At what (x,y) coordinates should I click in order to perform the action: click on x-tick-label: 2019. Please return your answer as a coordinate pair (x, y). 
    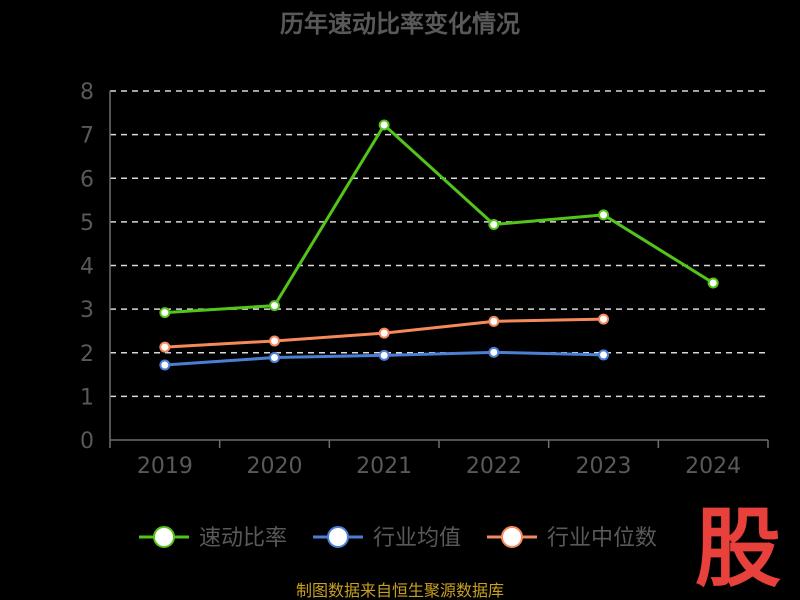
    Looking at the image, I should click on (165, 466).